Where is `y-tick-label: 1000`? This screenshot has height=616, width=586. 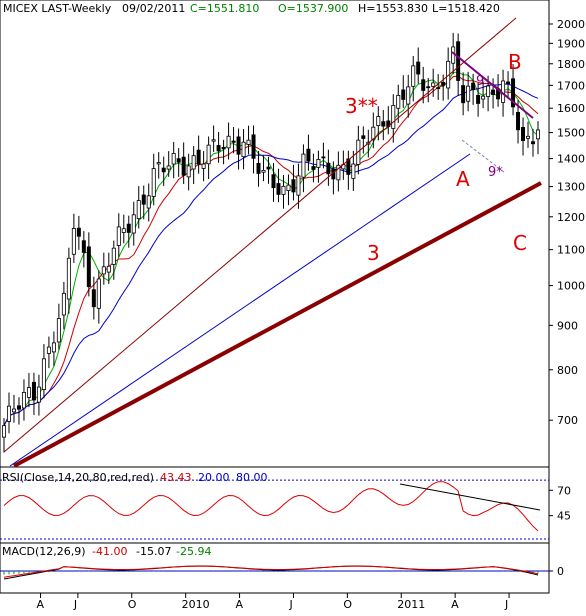 y-tick-label: 1000 is located at coordinates (571, 286).